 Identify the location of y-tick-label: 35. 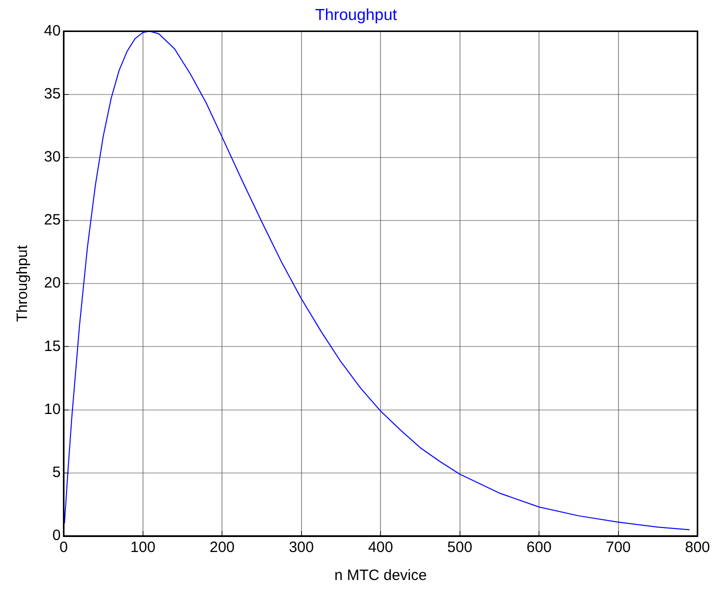
(52, 93).